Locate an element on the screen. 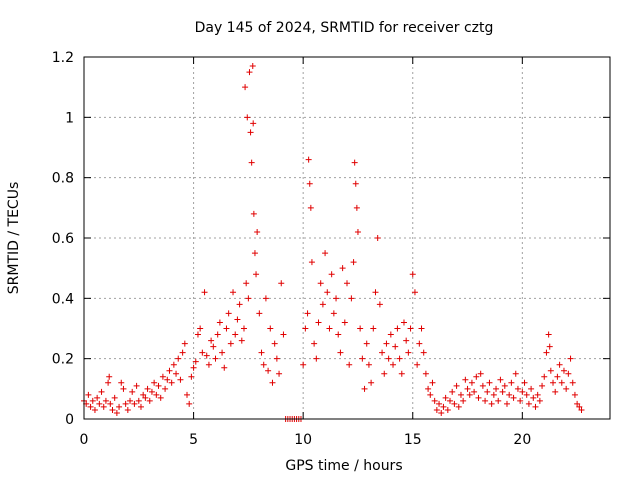  y-tick-label: 1 is located at coordinates (69, 118).